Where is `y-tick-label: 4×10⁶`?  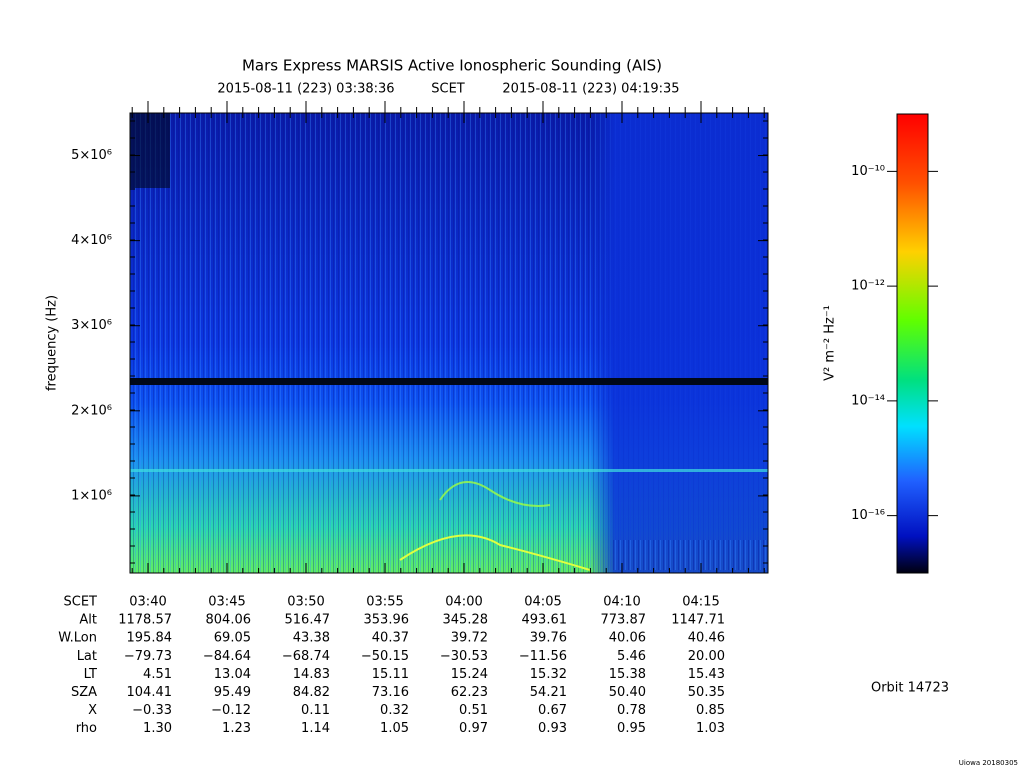
y-tick-label: 4×10⁶ is located at coordinates (91, 240).